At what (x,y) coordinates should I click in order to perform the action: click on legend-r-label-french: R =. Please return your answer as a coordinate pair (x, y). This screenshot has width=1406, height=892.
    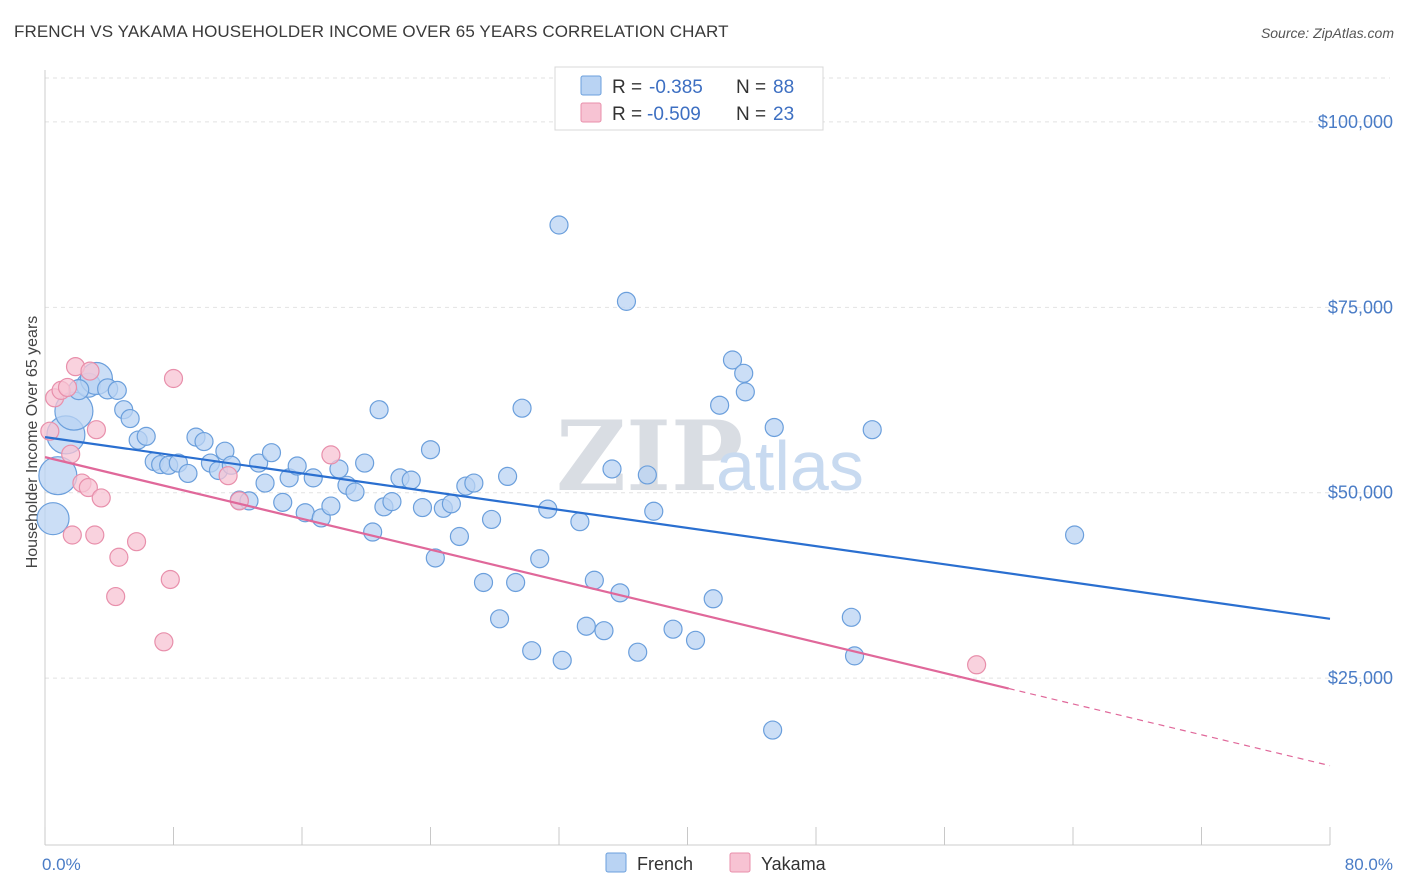
    Looking at the image, I should click on (627, 87).